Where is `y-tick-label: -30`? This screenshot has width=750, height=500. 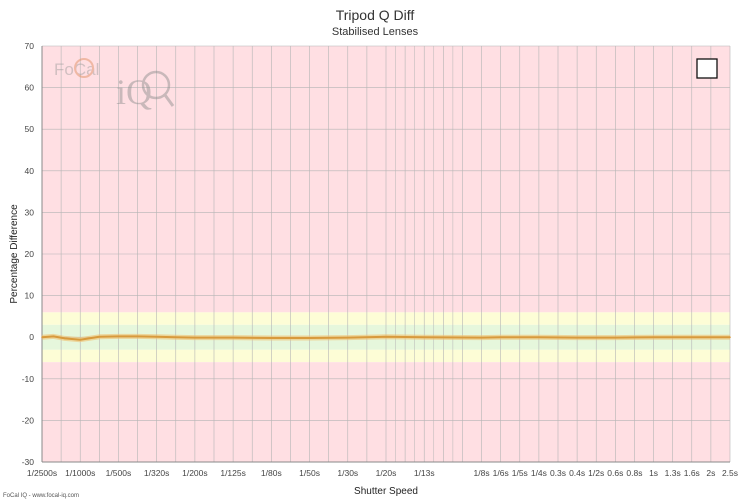 y-tick-label: -30 is located at coordinates (28, 462).